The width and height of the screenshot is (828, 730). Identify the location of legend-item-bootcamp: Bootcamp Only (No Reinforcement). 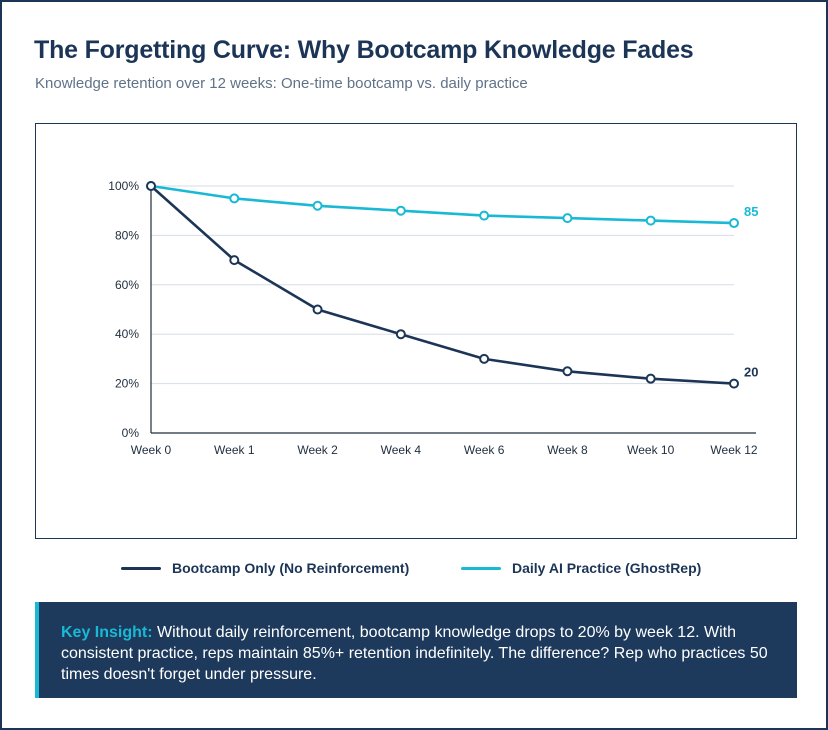
(265, 568).